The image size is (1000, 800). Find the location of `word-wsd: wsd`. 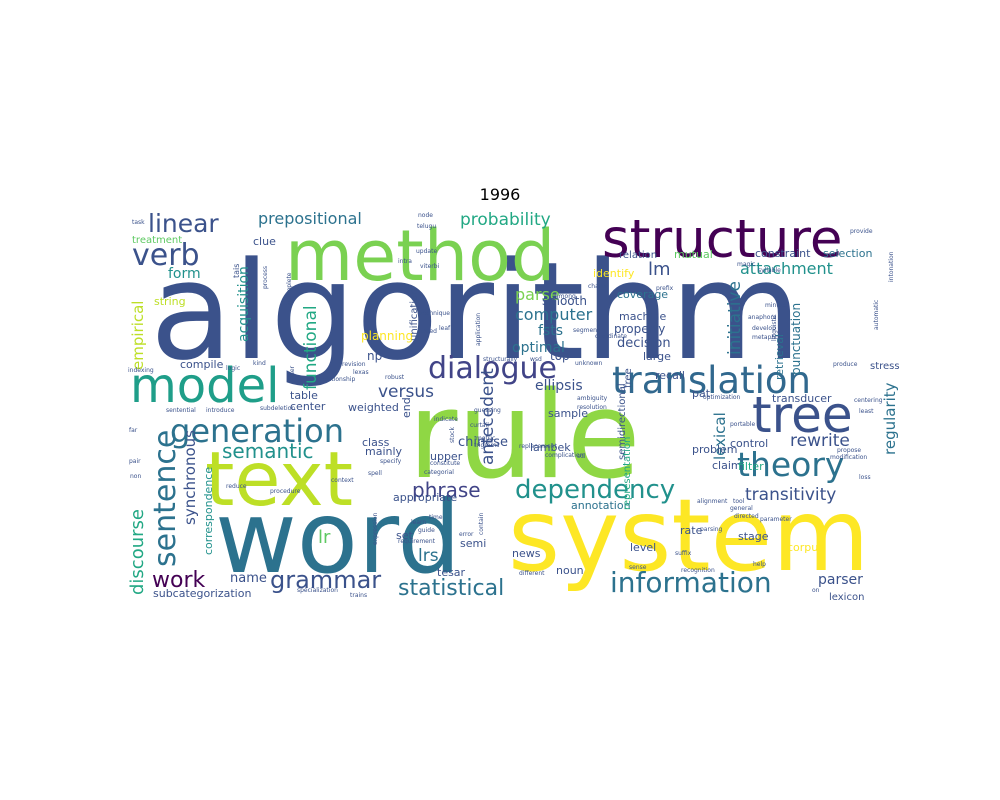

word-wsd: wsd is located at coordinates (536, 359).